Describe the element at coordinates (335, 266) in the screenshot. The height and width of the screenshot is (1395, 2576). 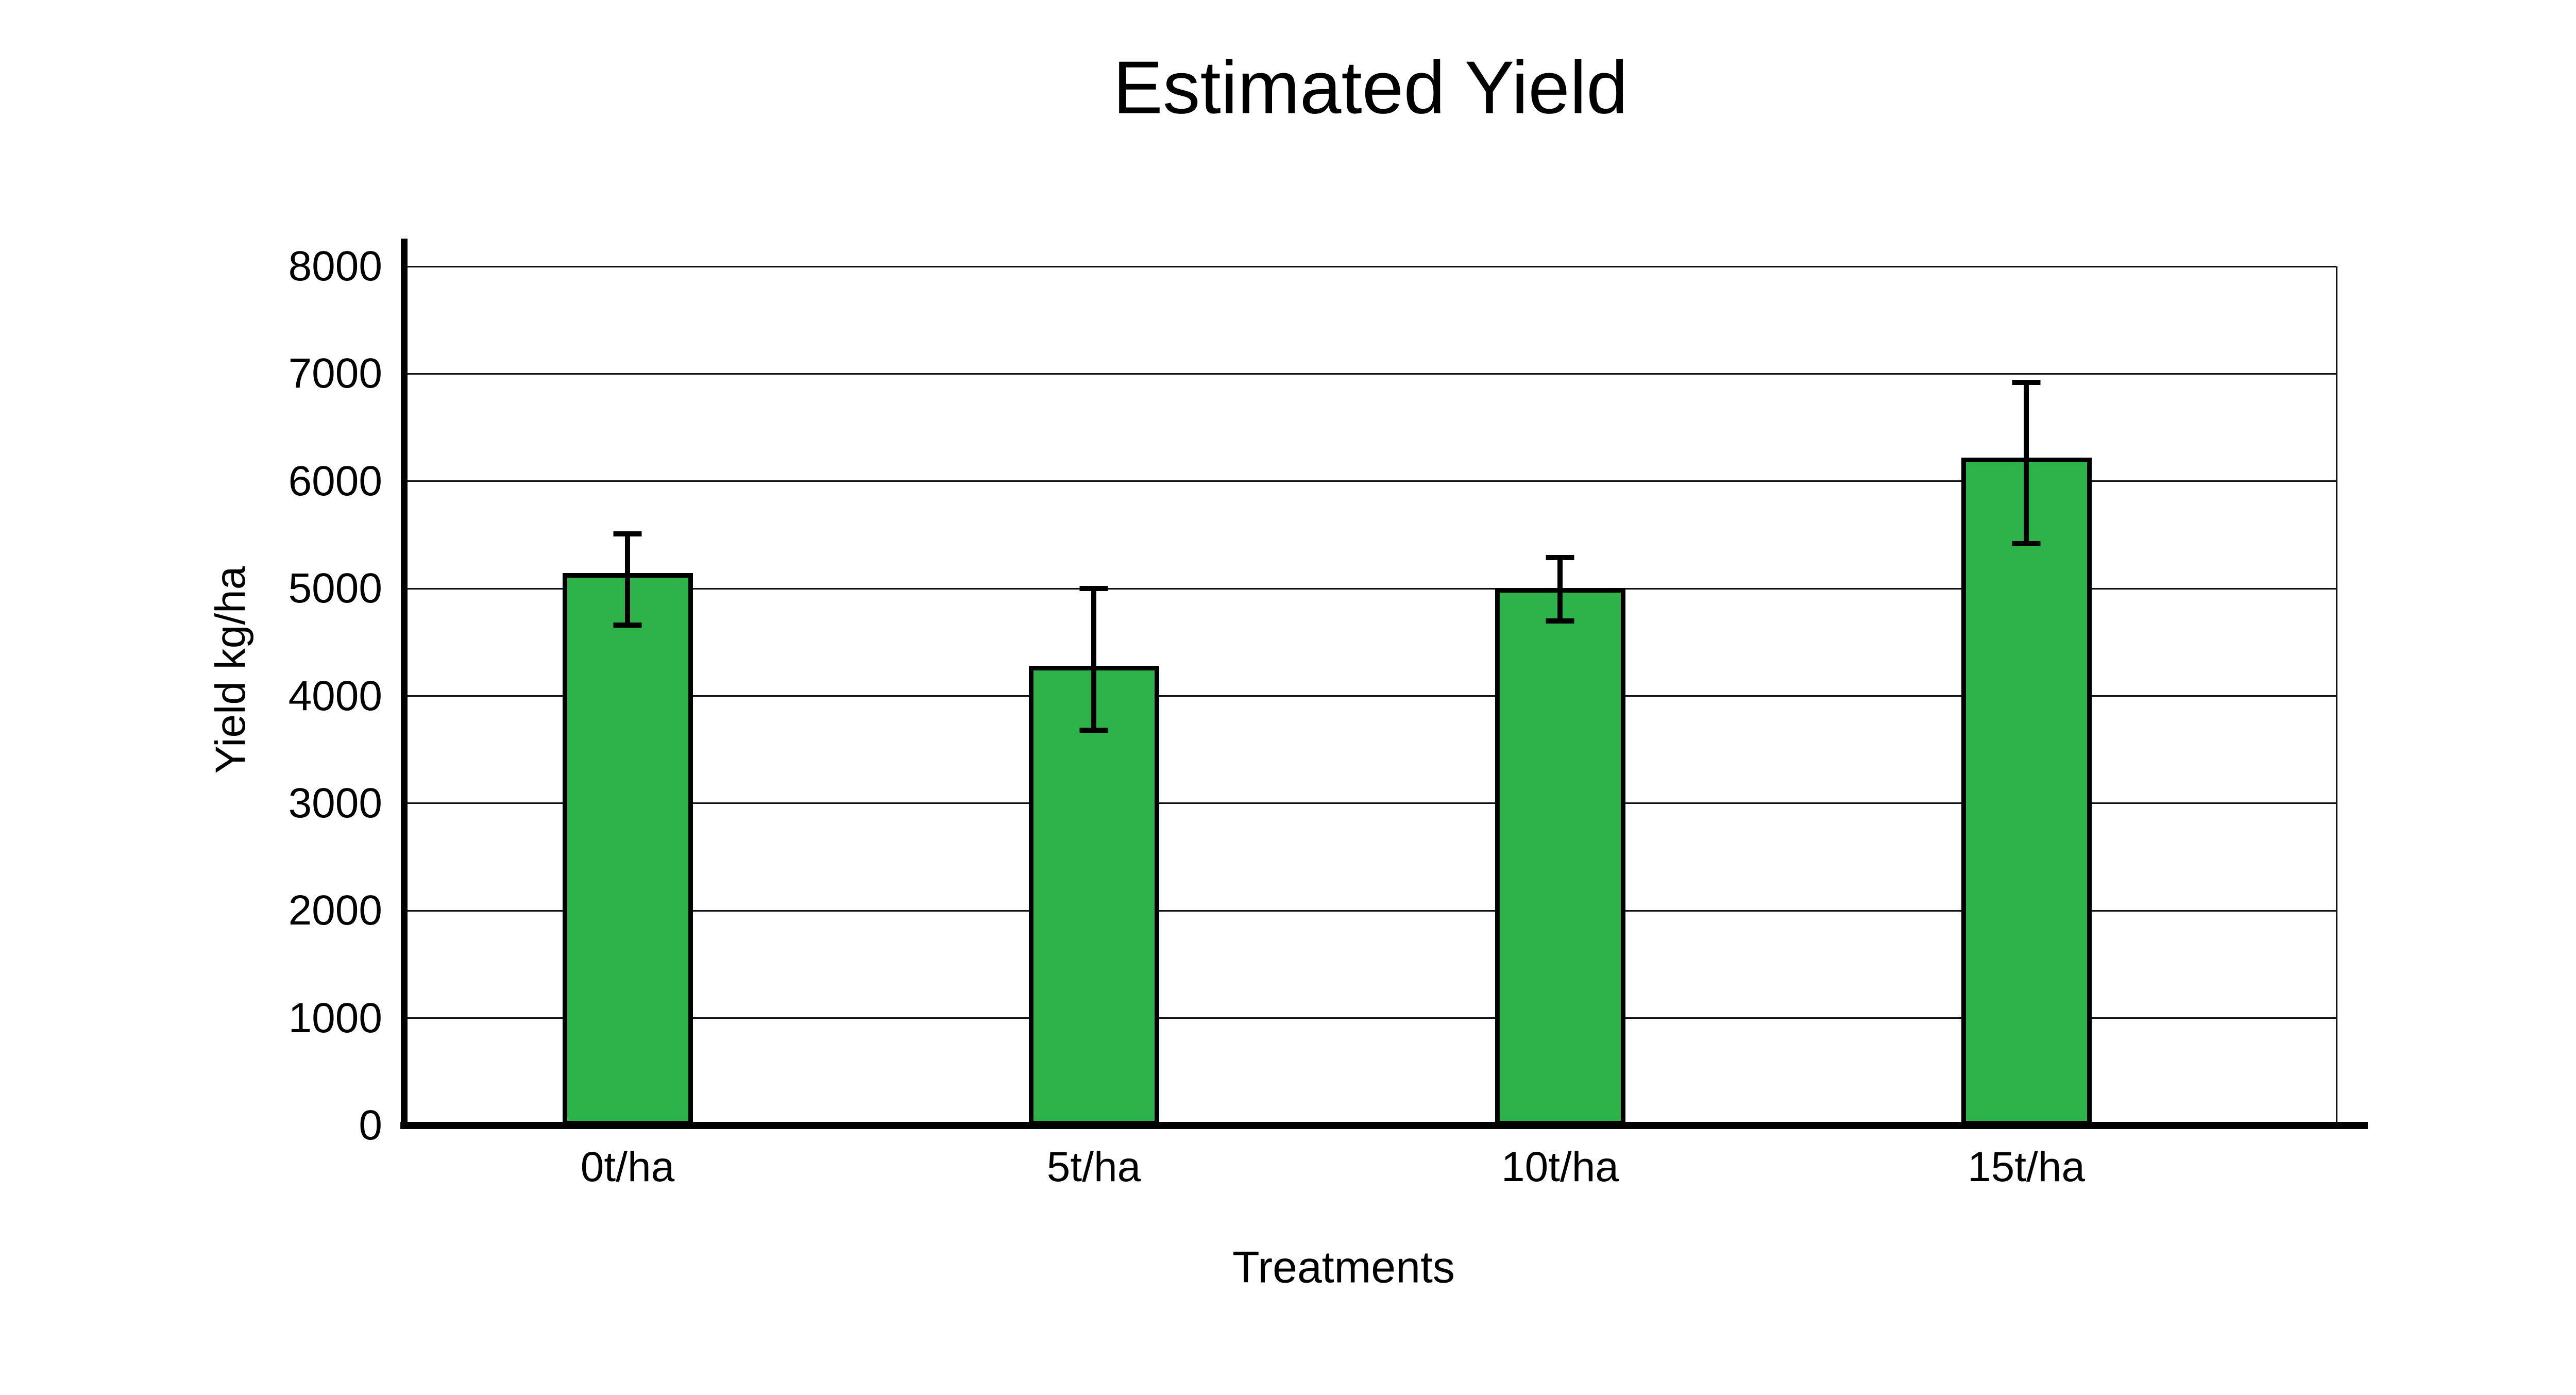
I see `y-tick-label-8000: 8000` at that location.